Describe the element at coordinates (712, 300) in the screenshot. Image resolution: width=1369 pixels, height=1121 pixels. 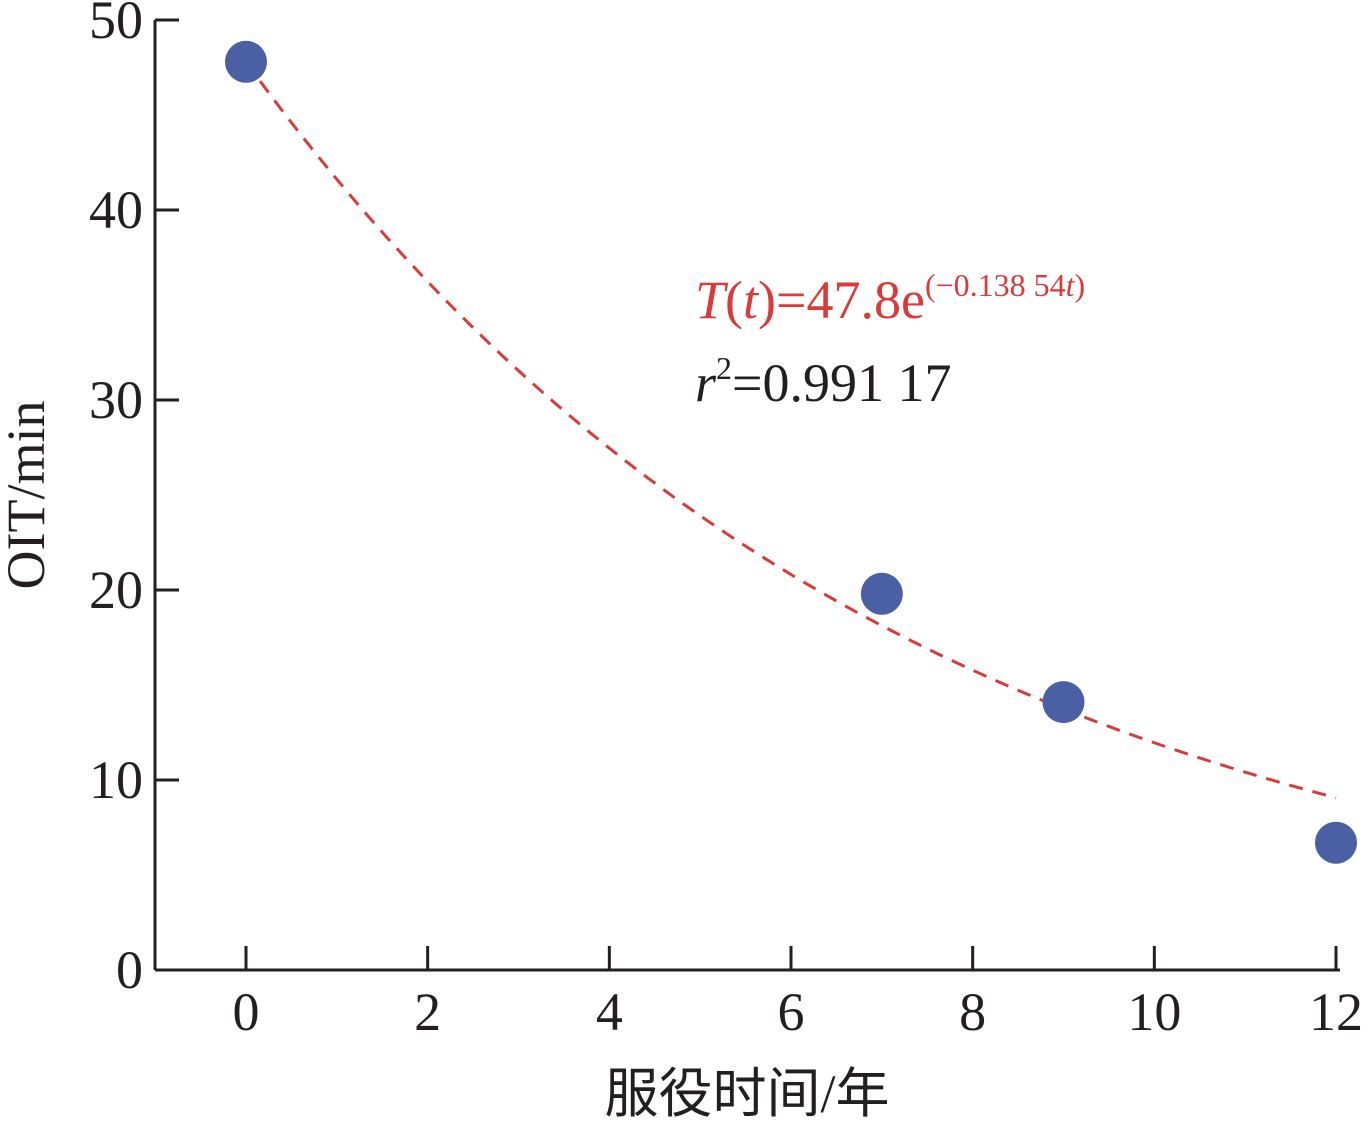
I see `equation-T: T` at that location.